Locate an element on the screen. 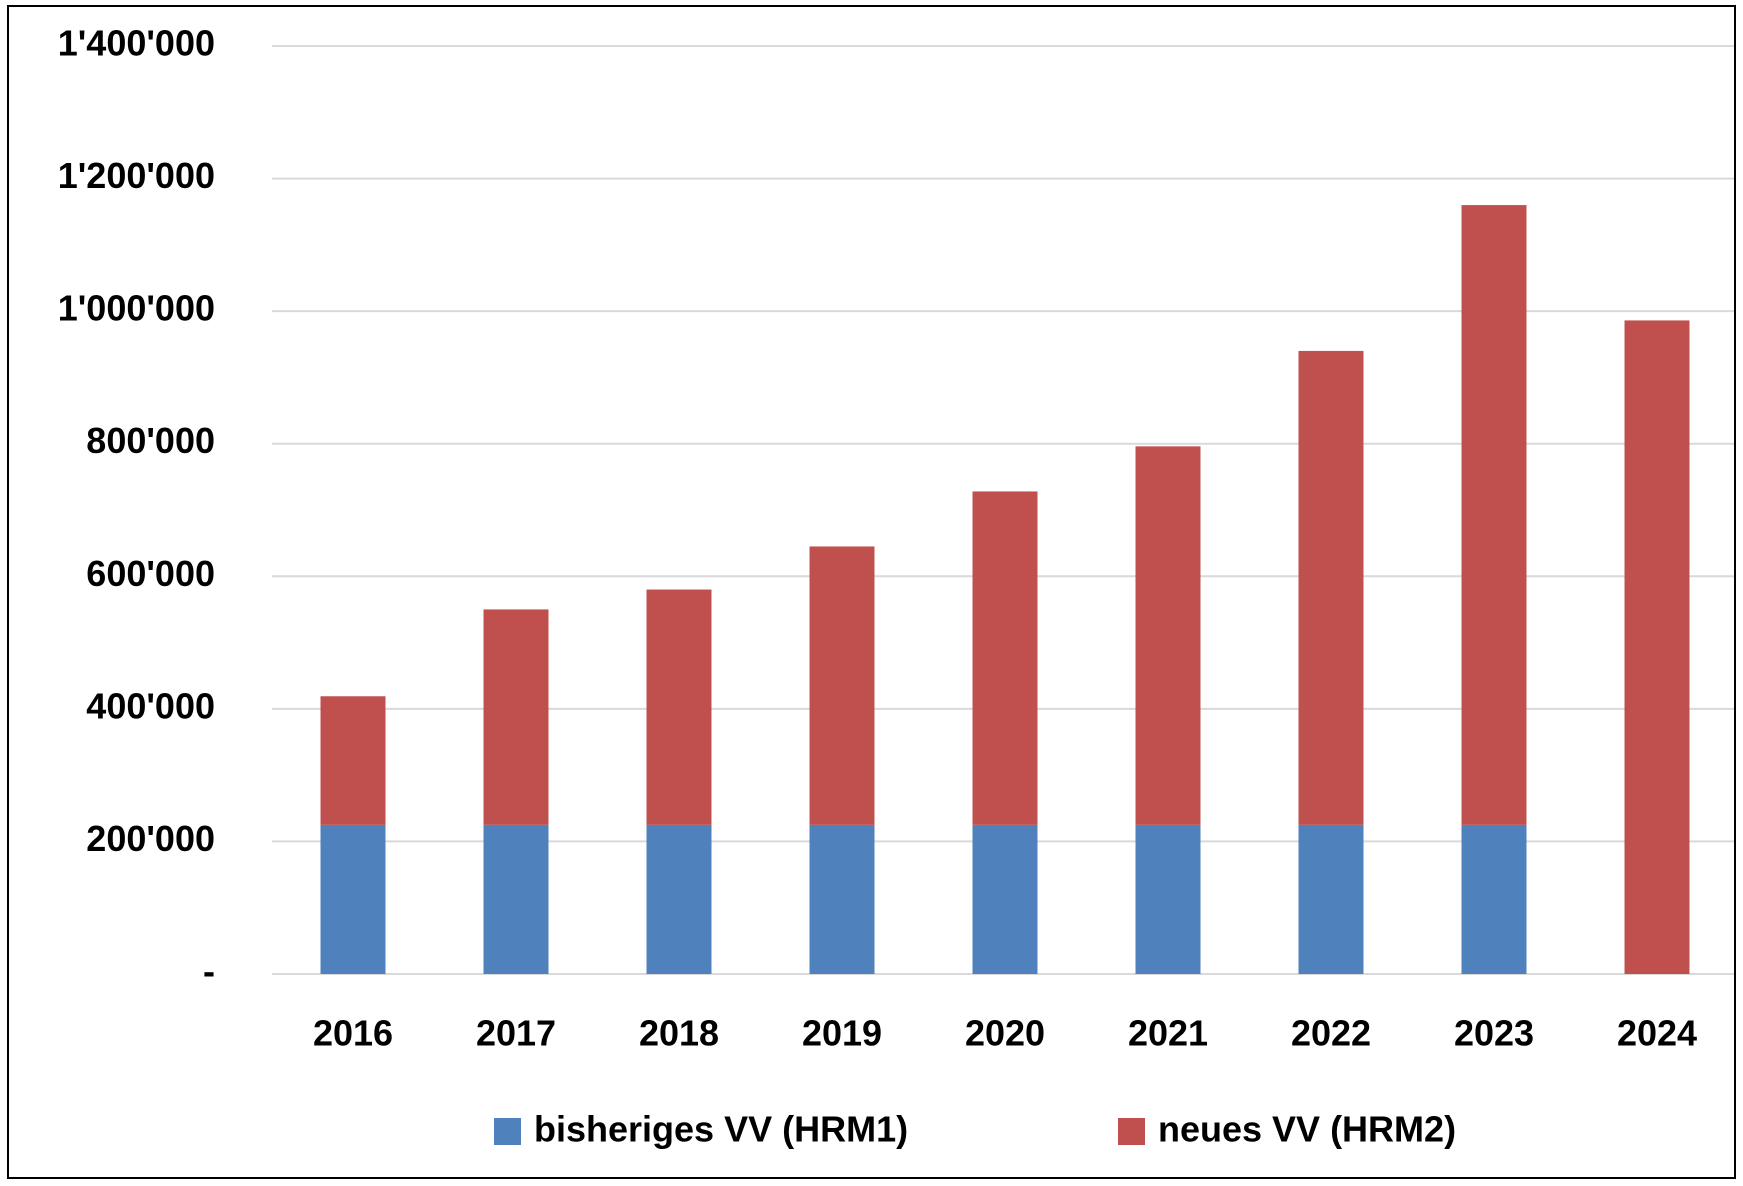 The image size is (1743, 1186). x-tick-label: 2018 is located at coordinates (679, 1033).